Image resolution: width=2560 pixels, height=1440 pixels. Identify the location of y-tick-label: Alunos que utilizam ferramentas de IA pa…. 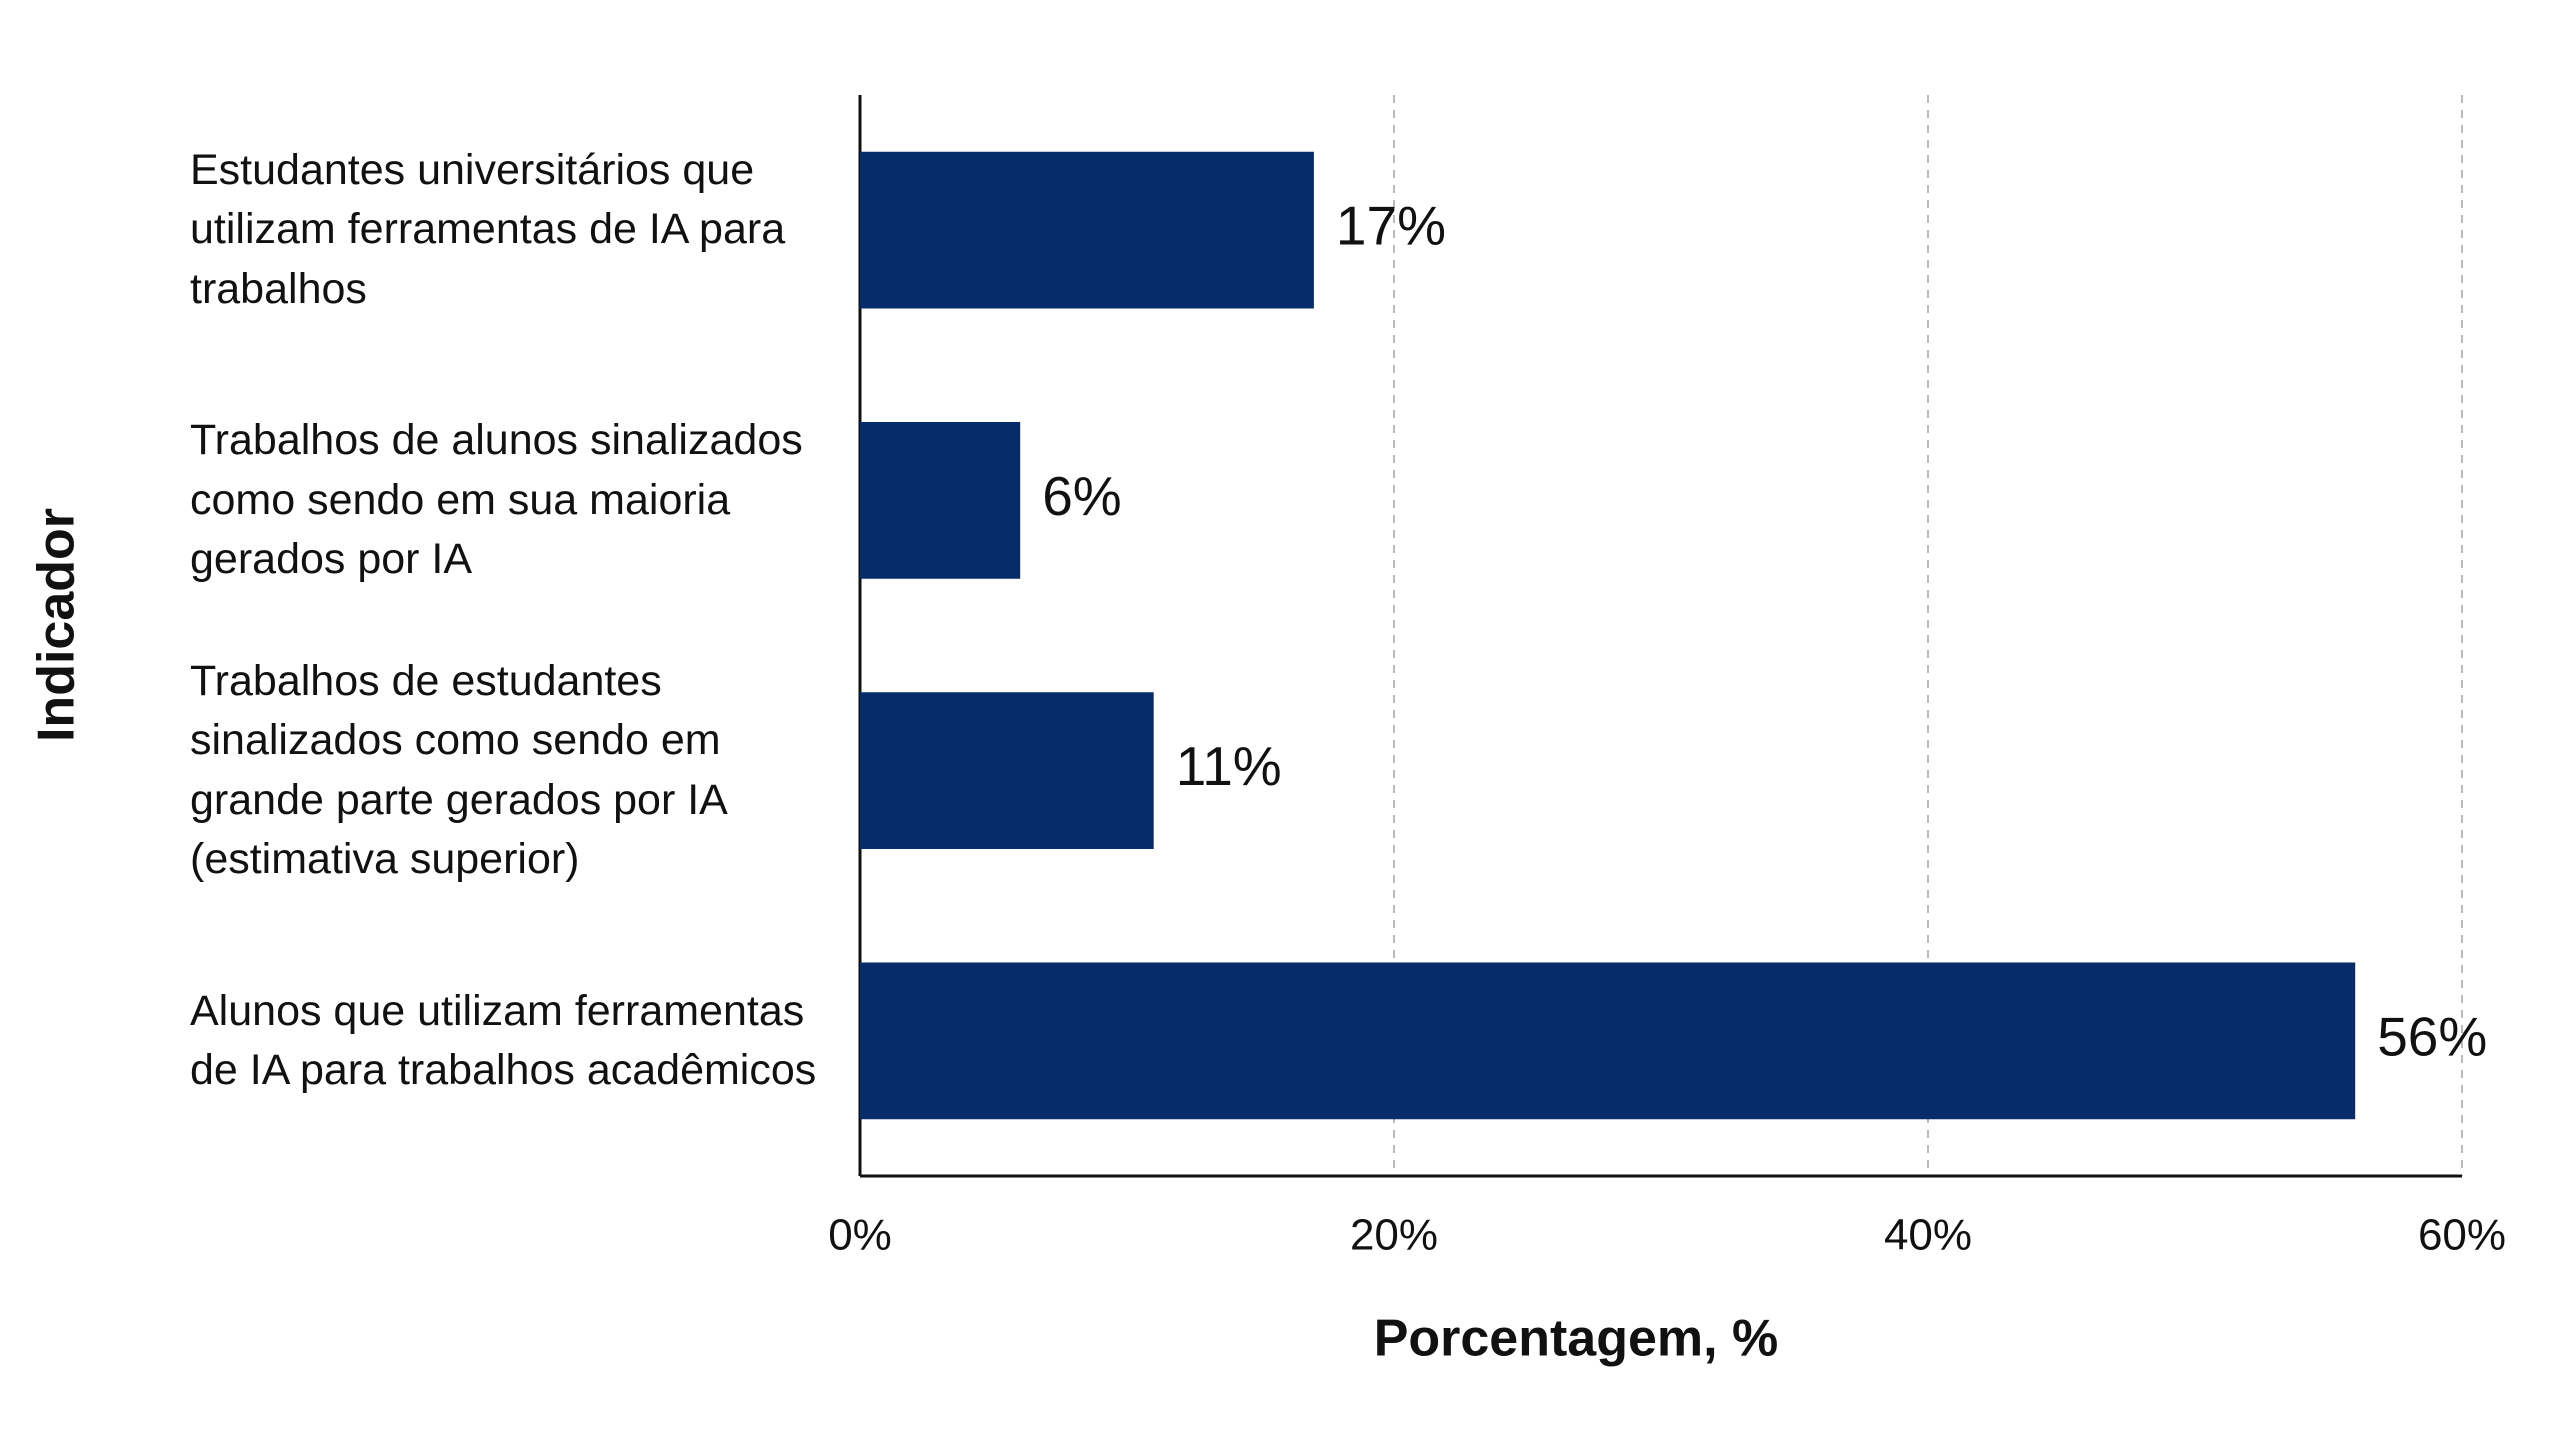
(503, 1040).